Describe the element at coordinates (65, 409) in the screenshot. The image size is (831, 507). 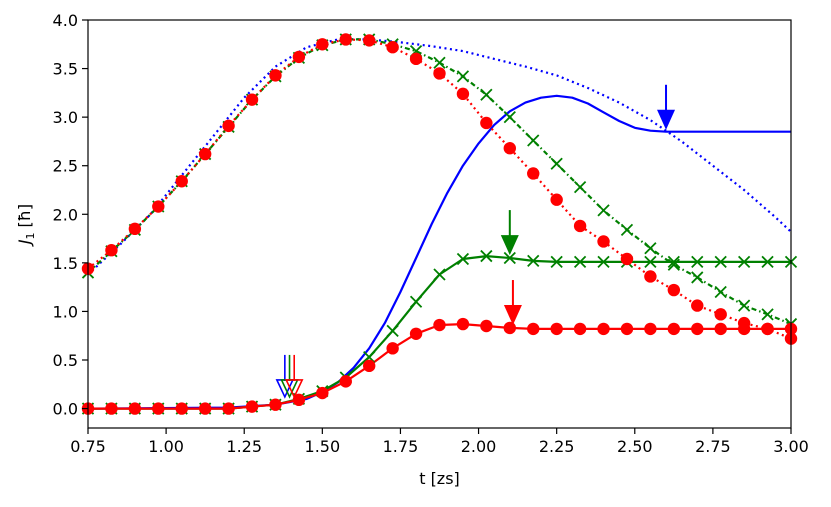
I see `y-tick-label: 0.0` at that location.